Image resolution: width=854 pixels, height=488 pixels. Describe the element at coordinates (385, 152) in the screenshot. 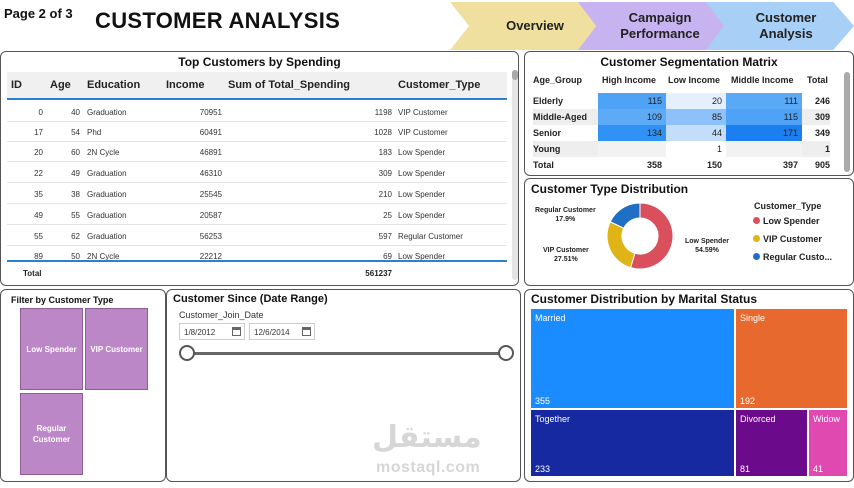

I see `cell-spending: 183` at that location.